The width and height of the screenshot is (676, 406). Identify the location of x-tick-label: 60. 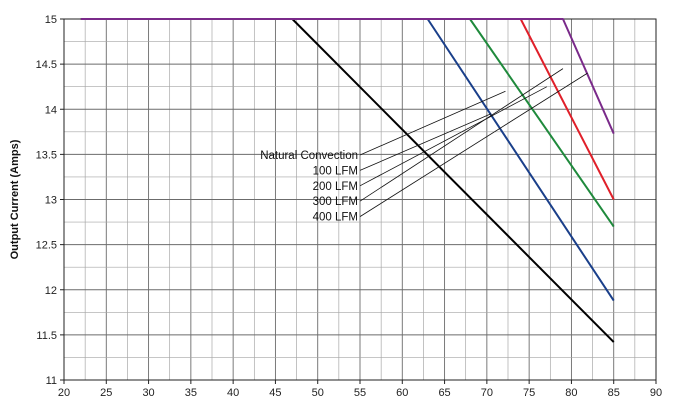
(402, 393).